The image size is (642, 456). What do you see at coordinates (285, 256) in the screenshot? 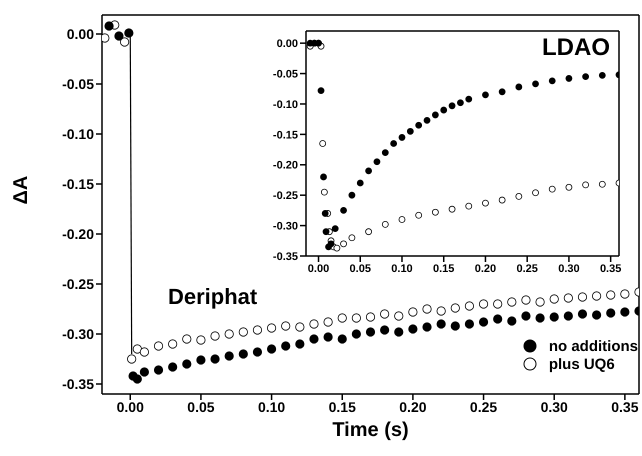
I see `y-tick-label: -0.35` at bounding box center [285, 256].